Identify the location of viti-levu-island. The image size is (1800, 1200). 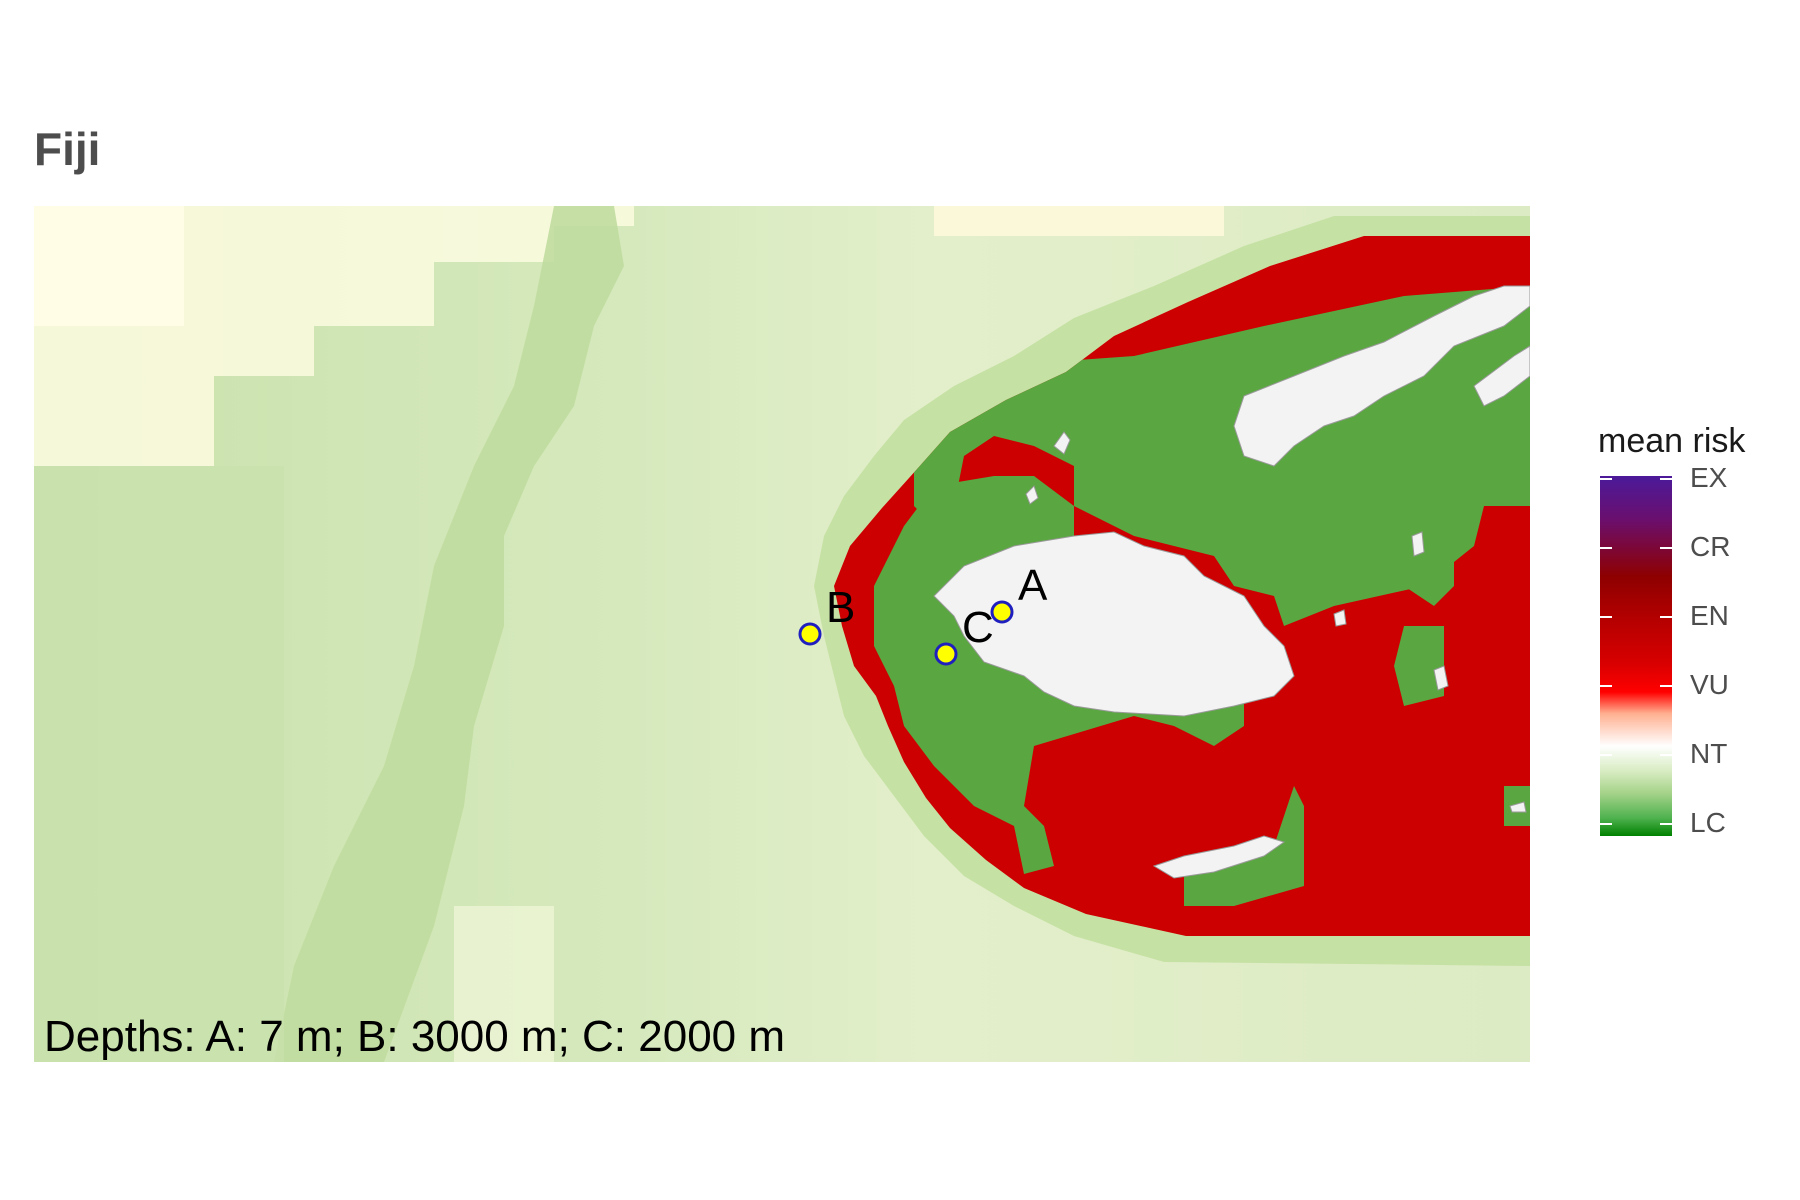
(1114, 624).